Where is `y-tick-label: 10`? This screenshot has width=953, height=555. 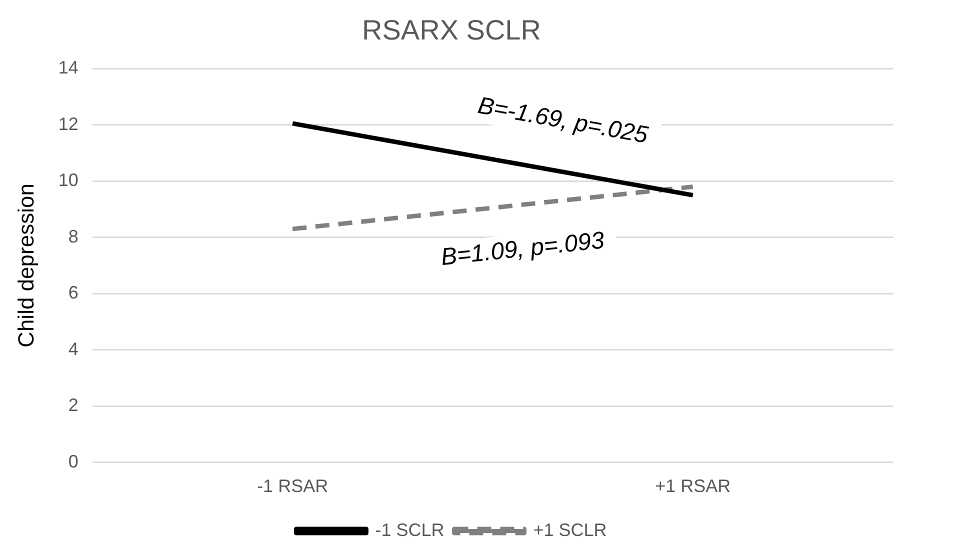
y-tick-label: 10 is located at coordinates (68, 180).